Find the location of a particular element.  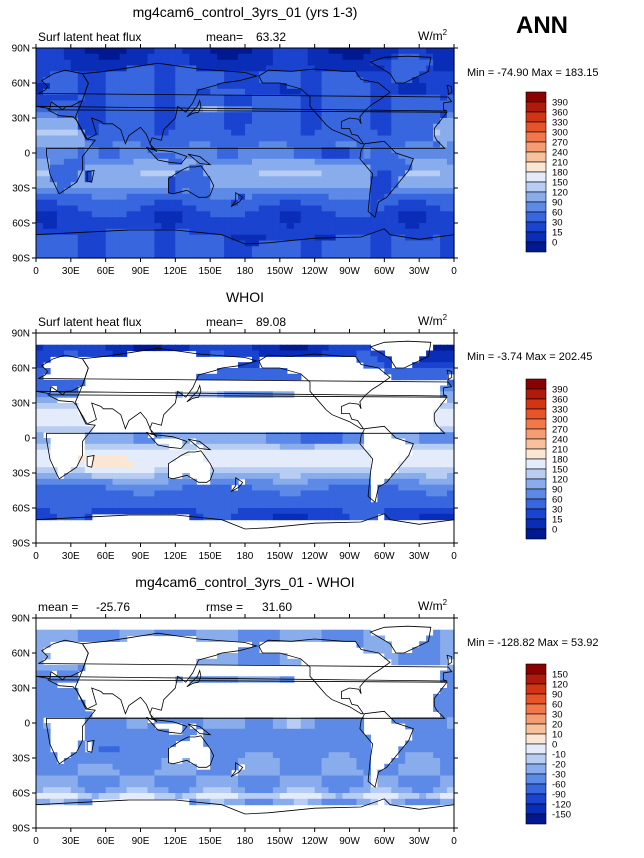

colorbar-label: -60 is located at coordinates (559, 785).